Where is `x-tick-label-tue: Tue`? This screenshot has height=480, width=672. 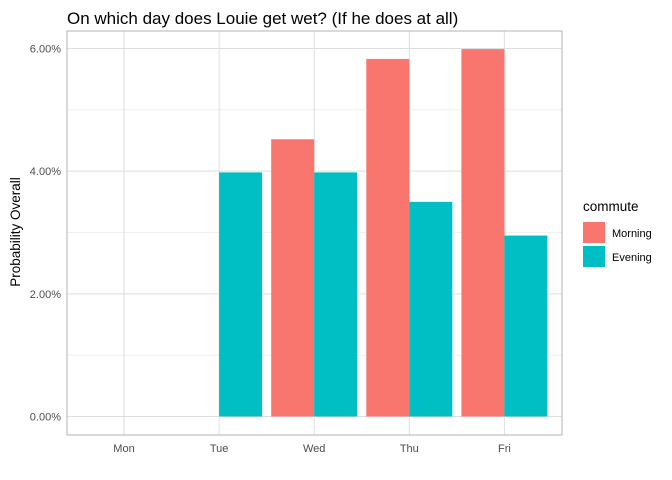
x-tick-label-tue: Tue is located at coordinates (219, 449).